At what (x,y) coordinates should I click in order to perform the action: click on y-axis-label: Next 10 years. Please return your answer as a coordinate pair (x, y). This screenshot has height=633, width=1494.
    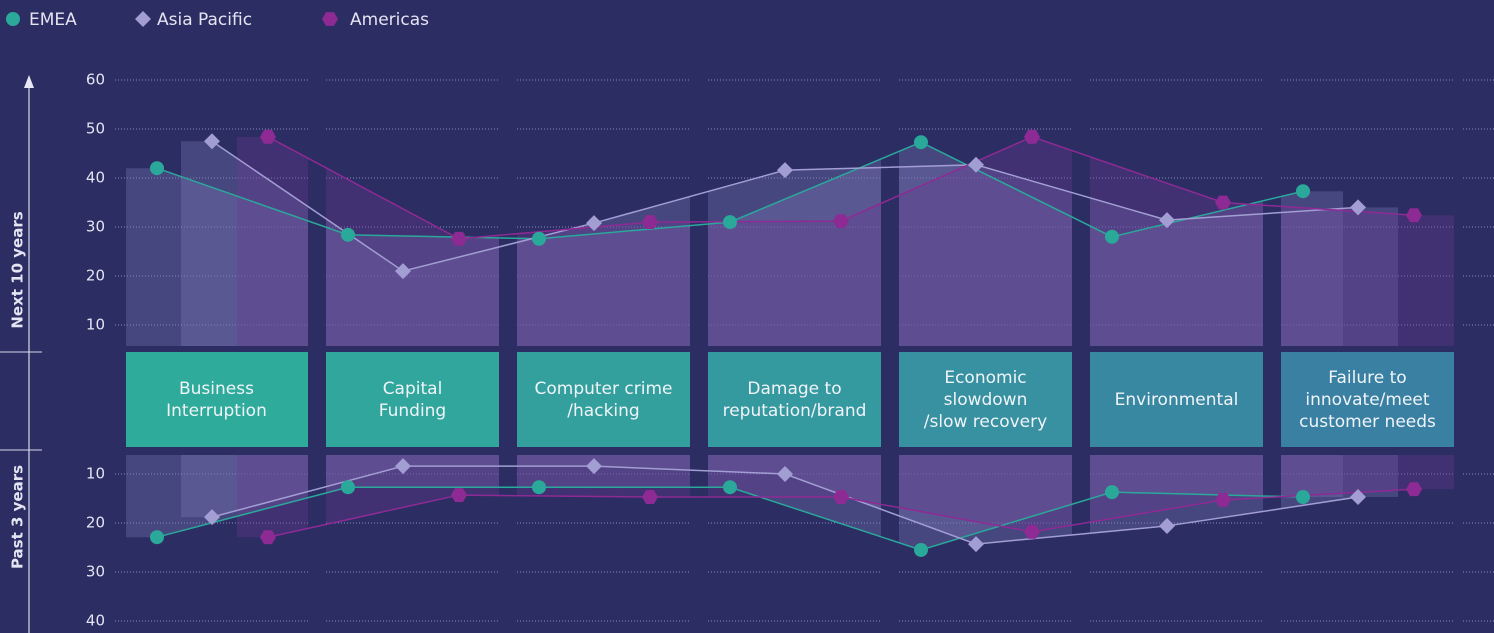
    Looking at the image, I should click on (18, 269).